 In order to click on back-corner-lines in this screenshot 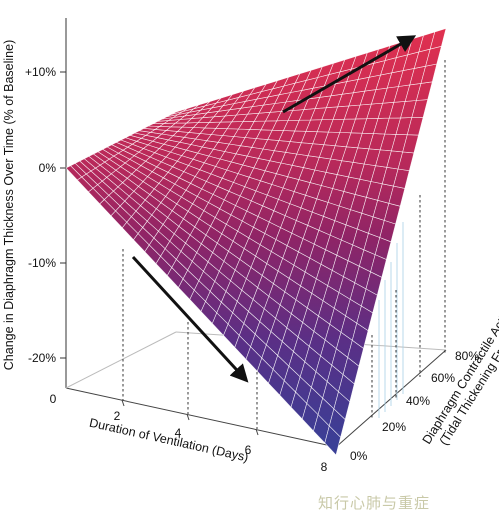, I will do `click(391, 320)`.